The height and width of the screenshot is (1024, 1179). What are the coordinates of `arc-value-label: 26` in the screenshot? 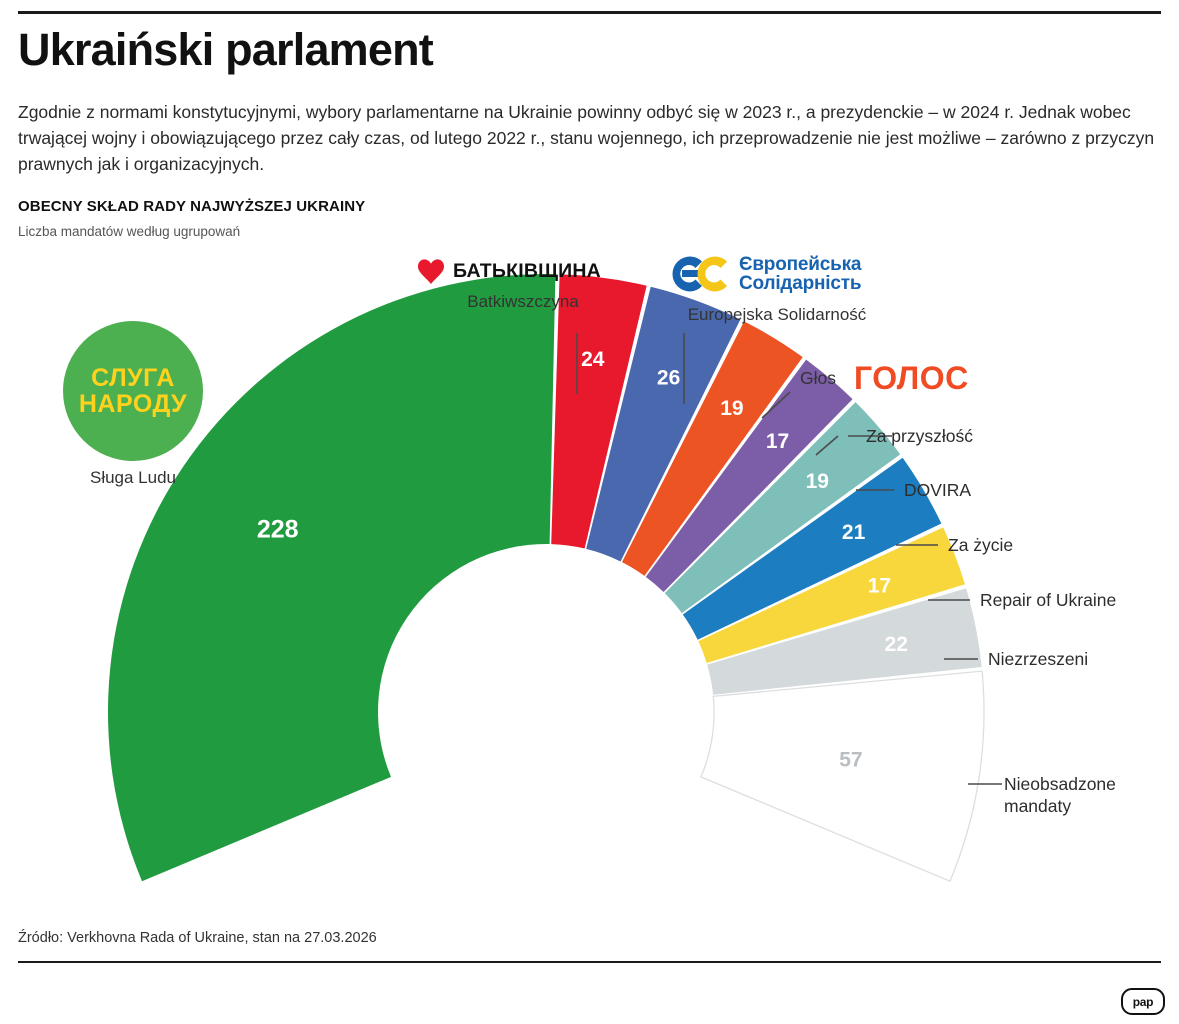 It's located at (668, 378).